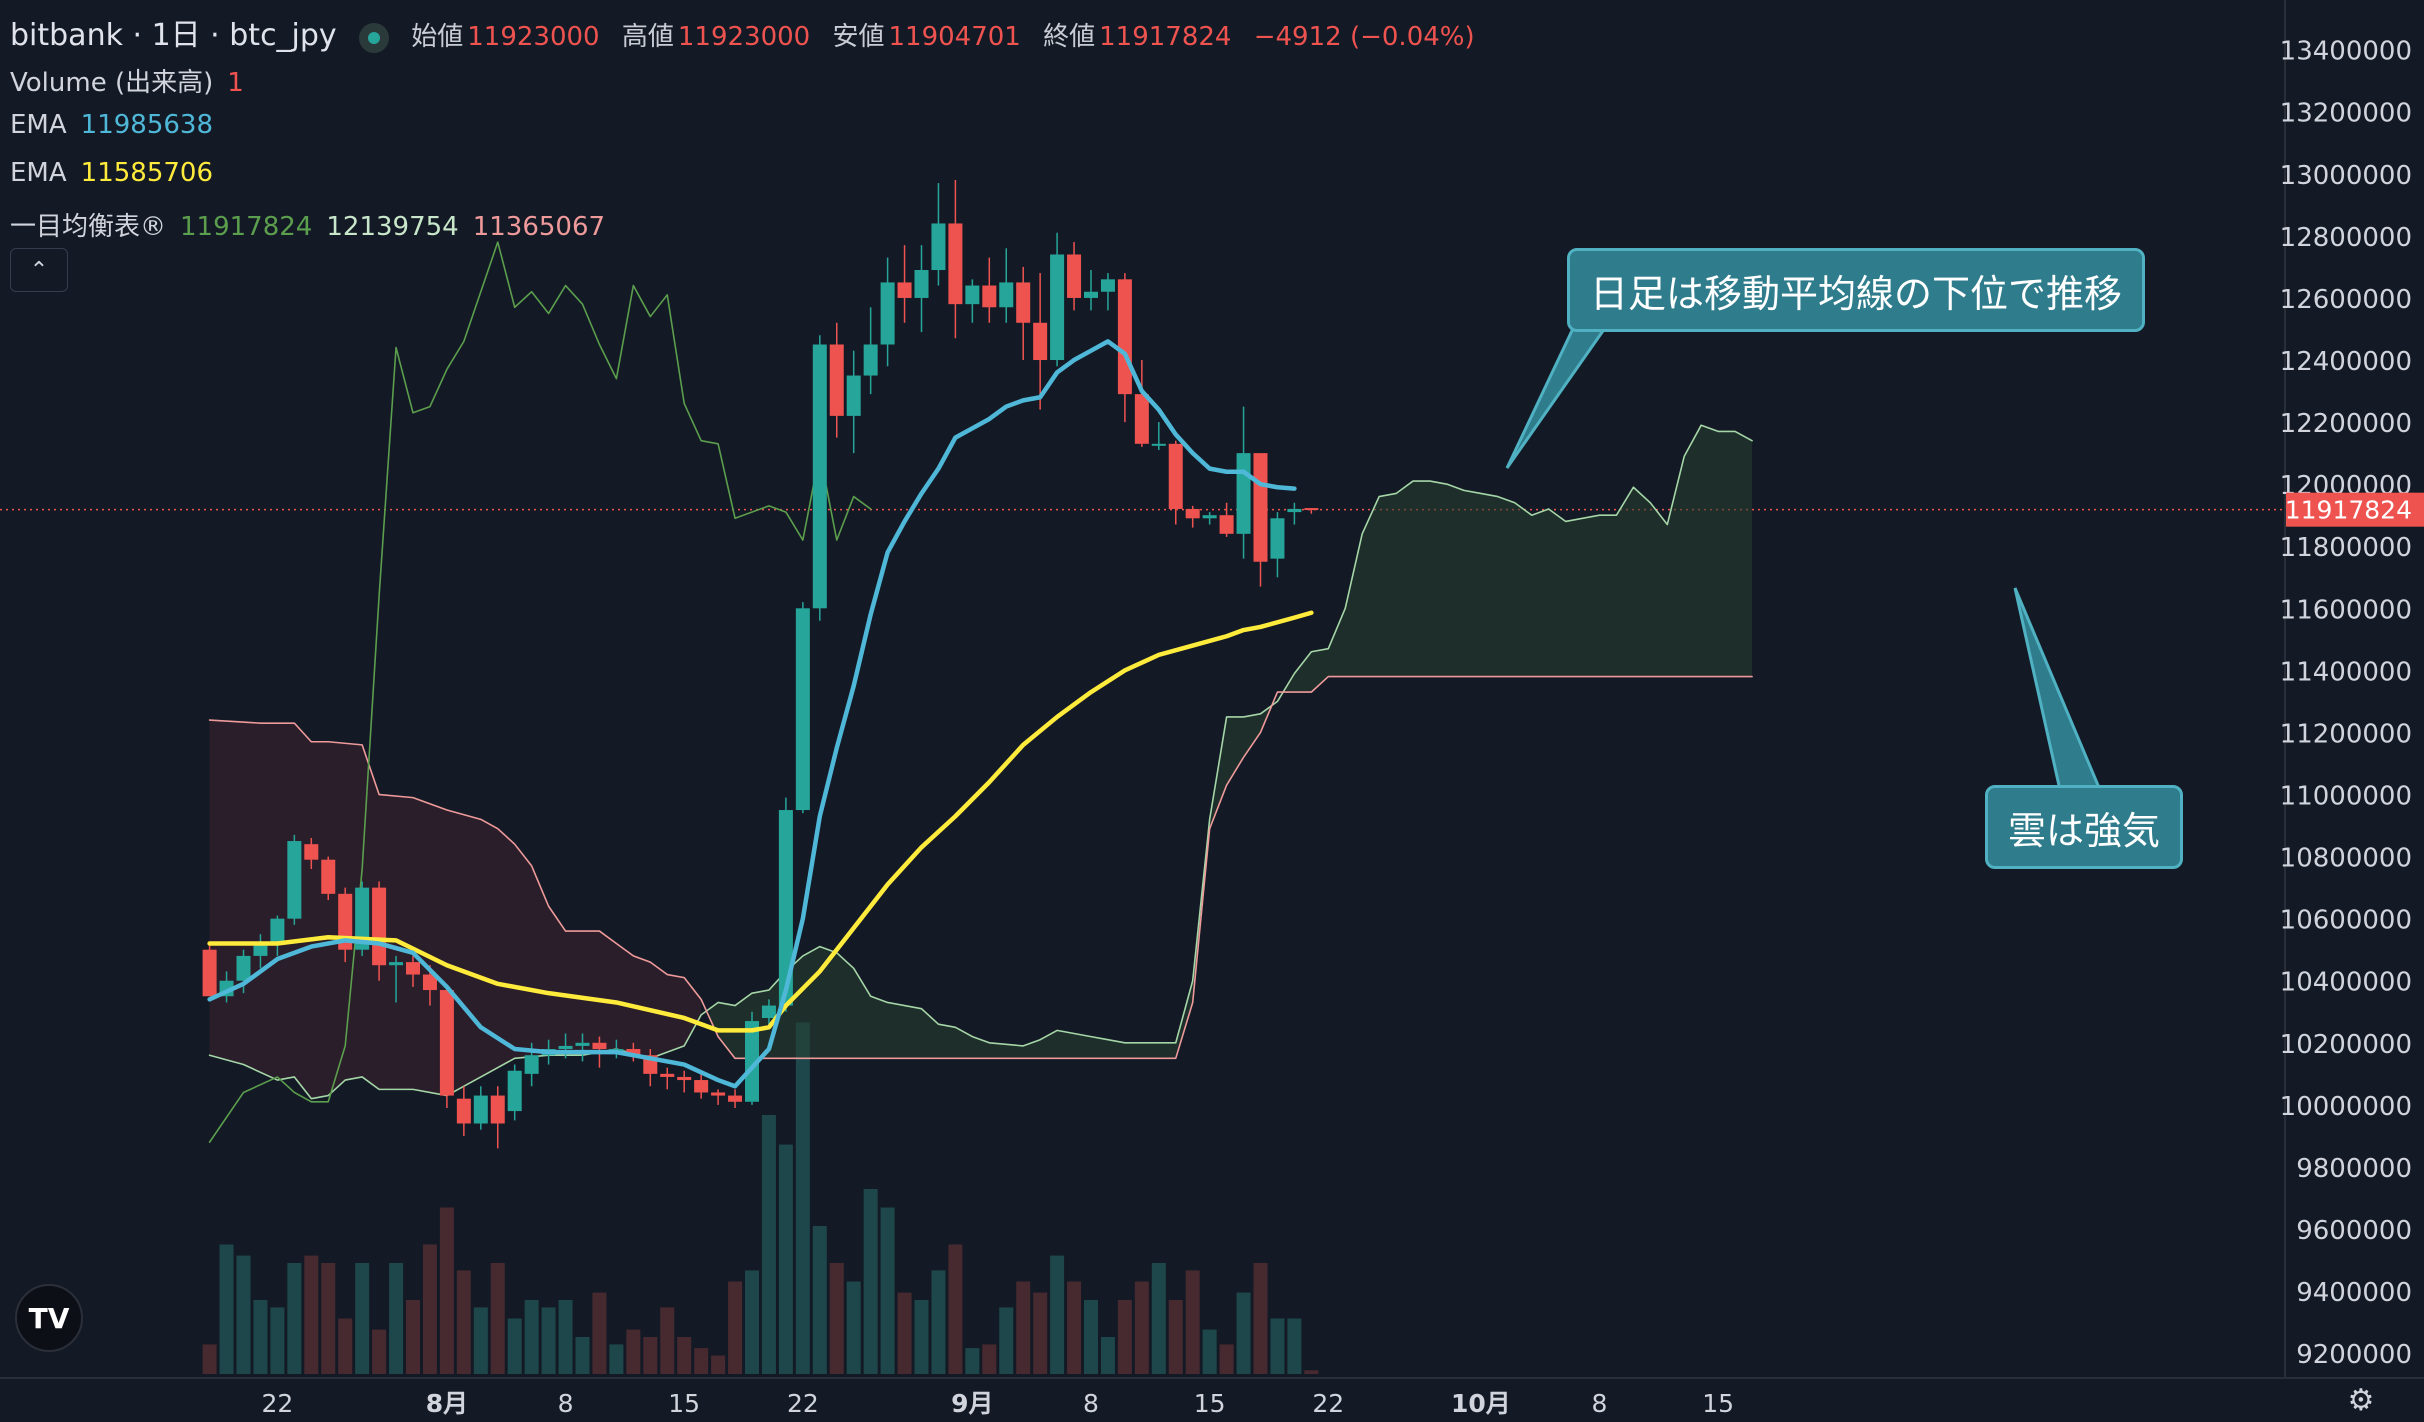 This screenshot has height=1422, width=2424. What do you see at coordinates (2361, 1400) in the screenshot?
I see `settings-icon: ⚙` at bounding box center [2361, 1400].